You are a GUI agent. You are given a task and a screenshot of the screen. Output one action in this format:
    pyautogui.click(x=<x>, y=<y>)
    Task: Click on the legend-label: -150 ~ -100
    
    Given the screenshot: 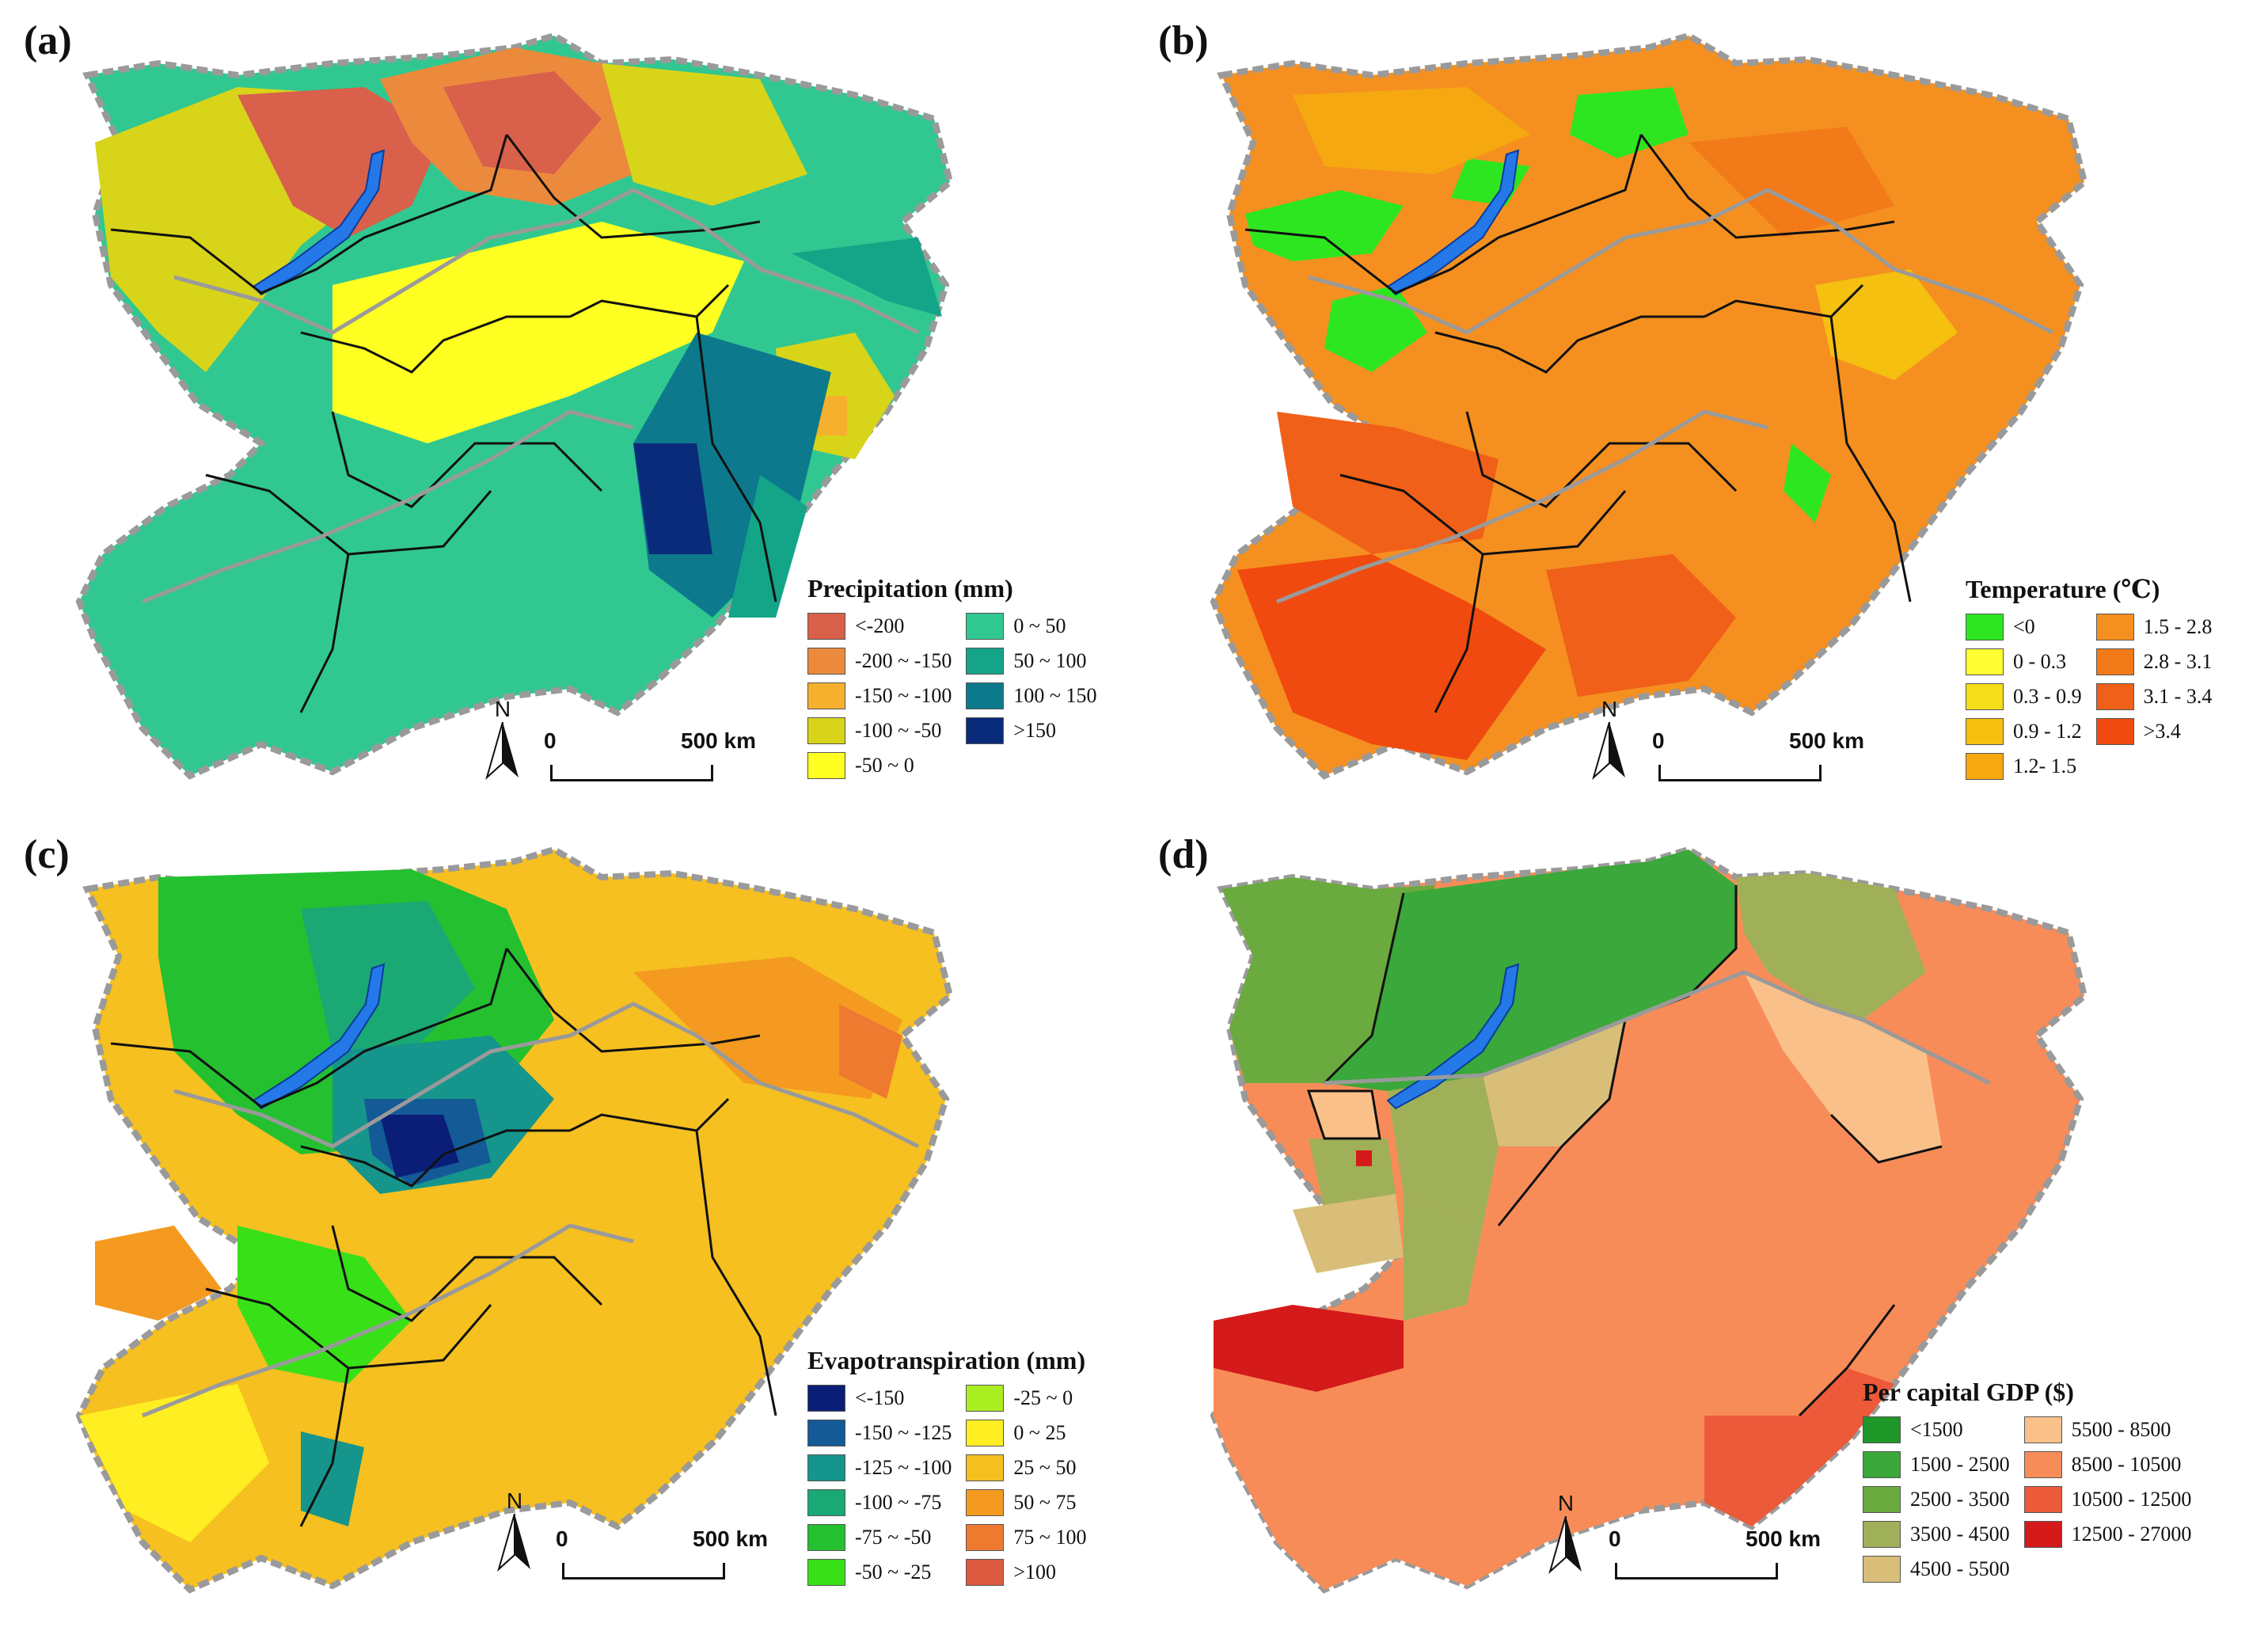 What is the action you would take?
    pyautogui.click(x=903, y=695)
    